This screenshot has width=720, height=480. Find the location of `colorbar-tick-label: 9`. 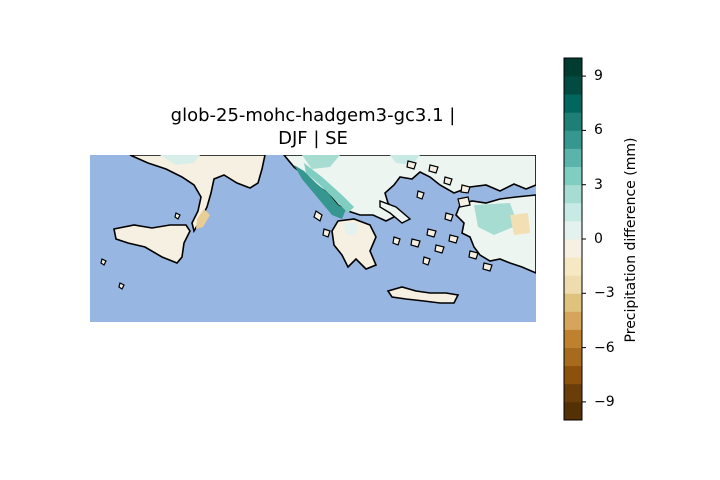

colorbar-tick-label: 9 is located at coordinates (598, 76).